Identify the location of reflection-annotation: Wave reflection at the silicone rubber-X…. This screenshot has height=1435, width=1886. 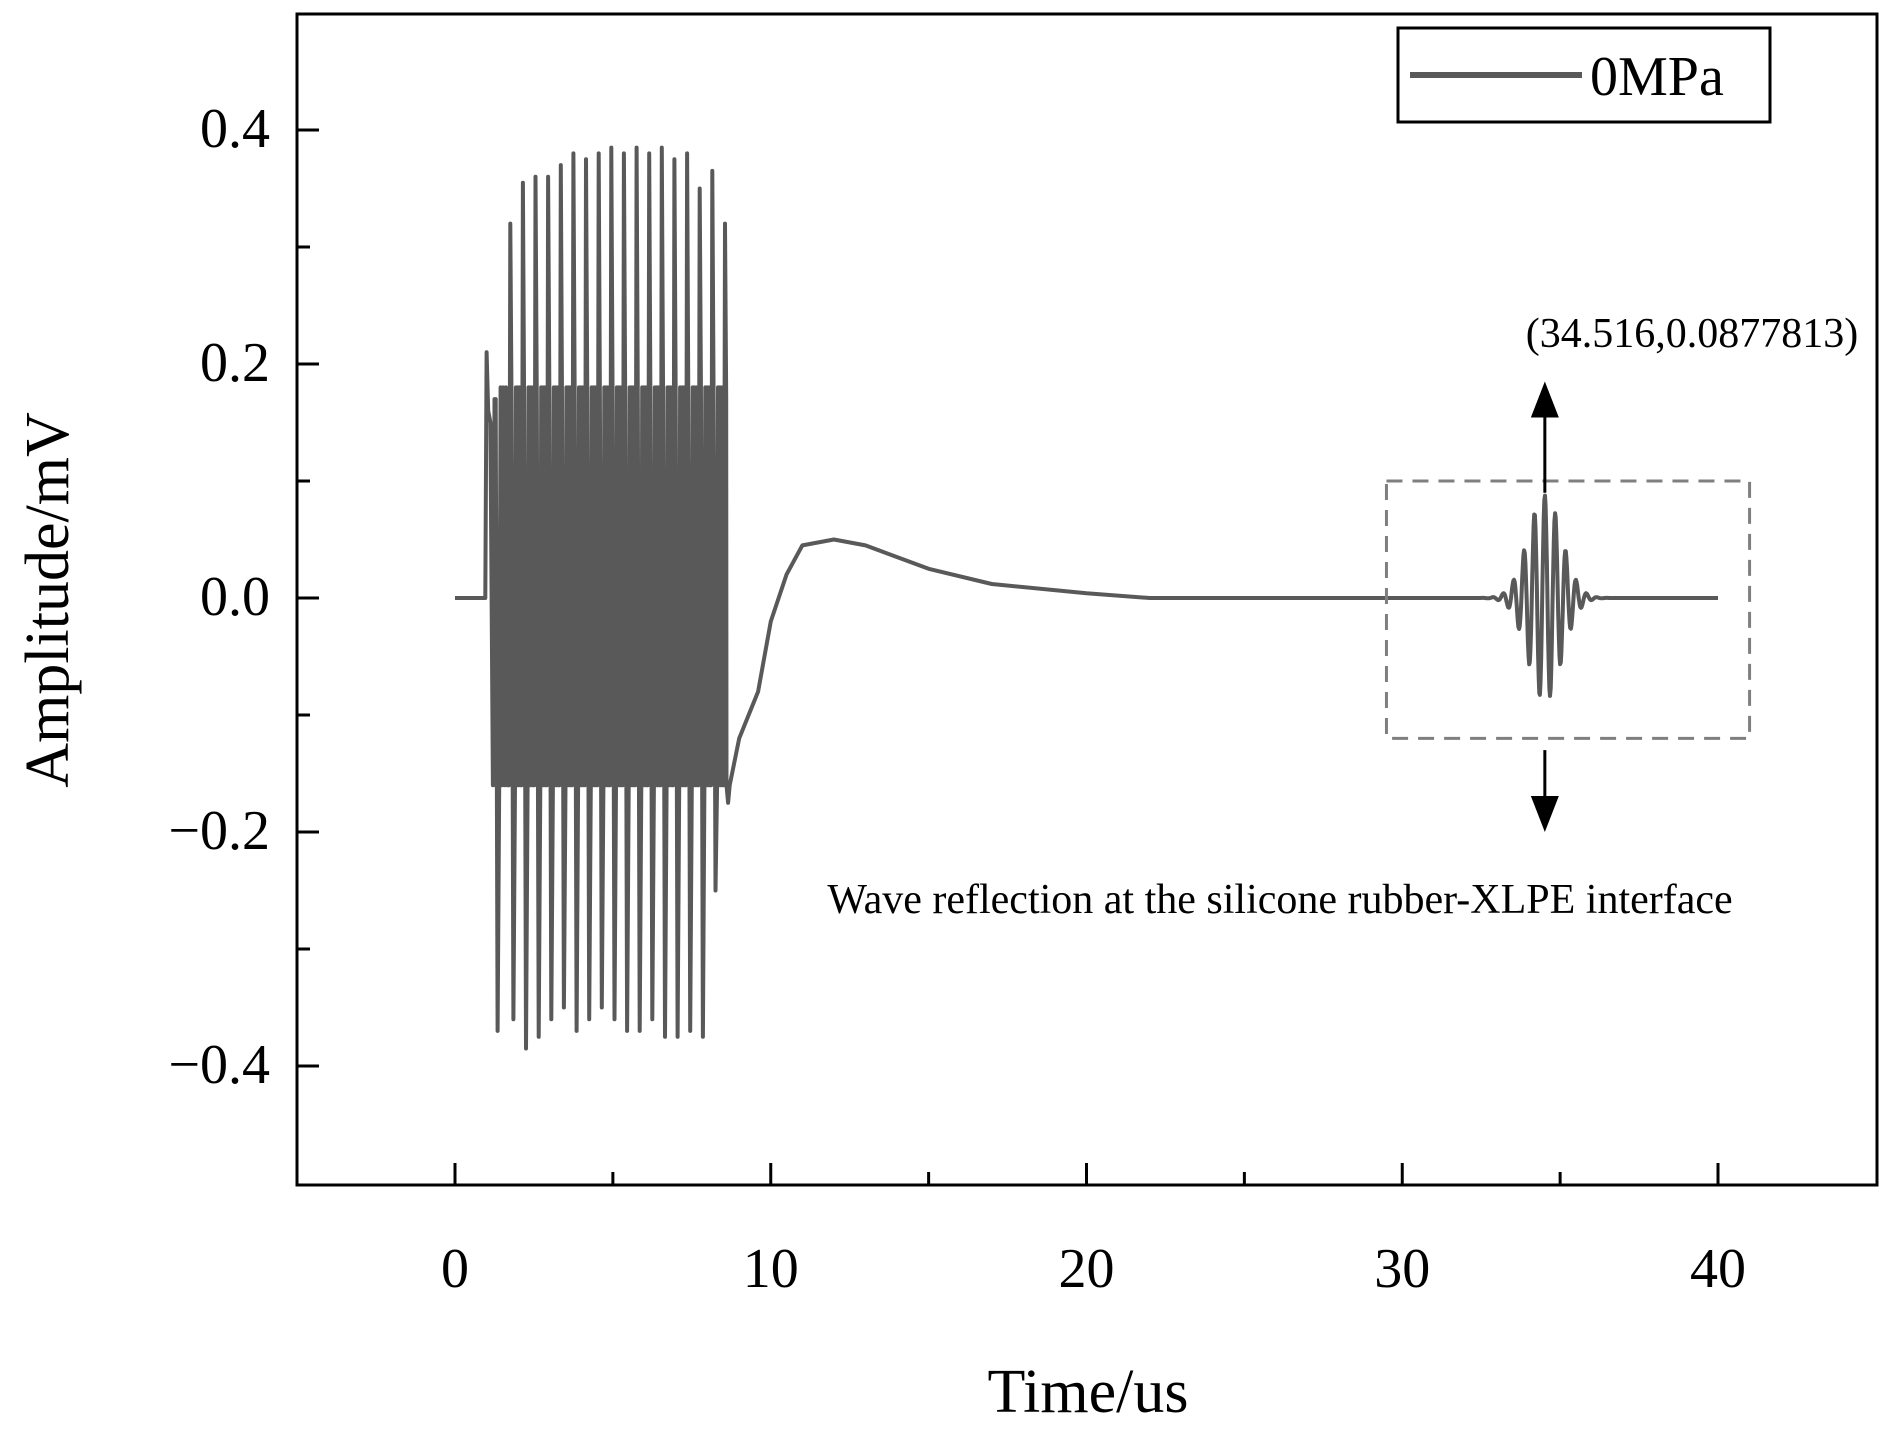
(1279, 900).